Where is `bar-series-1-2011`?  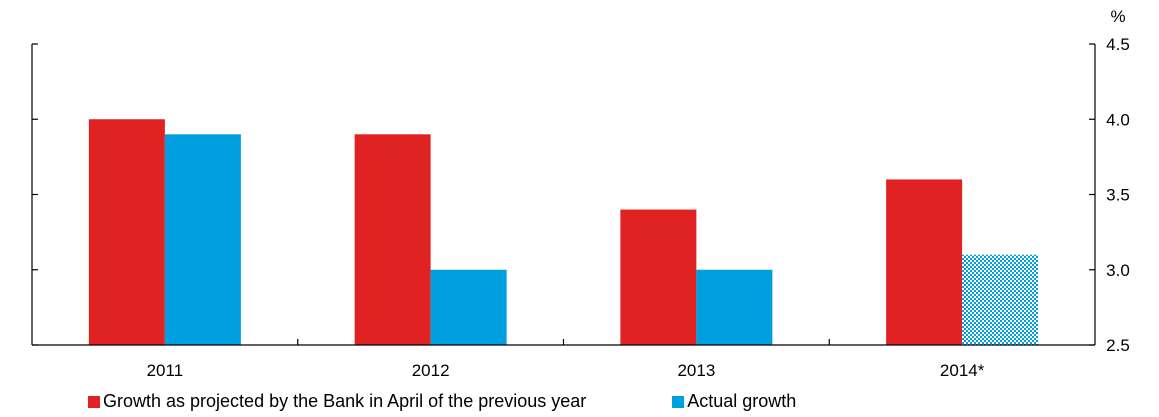
bar-series-1-2011 is located at coordinates (126, 232).